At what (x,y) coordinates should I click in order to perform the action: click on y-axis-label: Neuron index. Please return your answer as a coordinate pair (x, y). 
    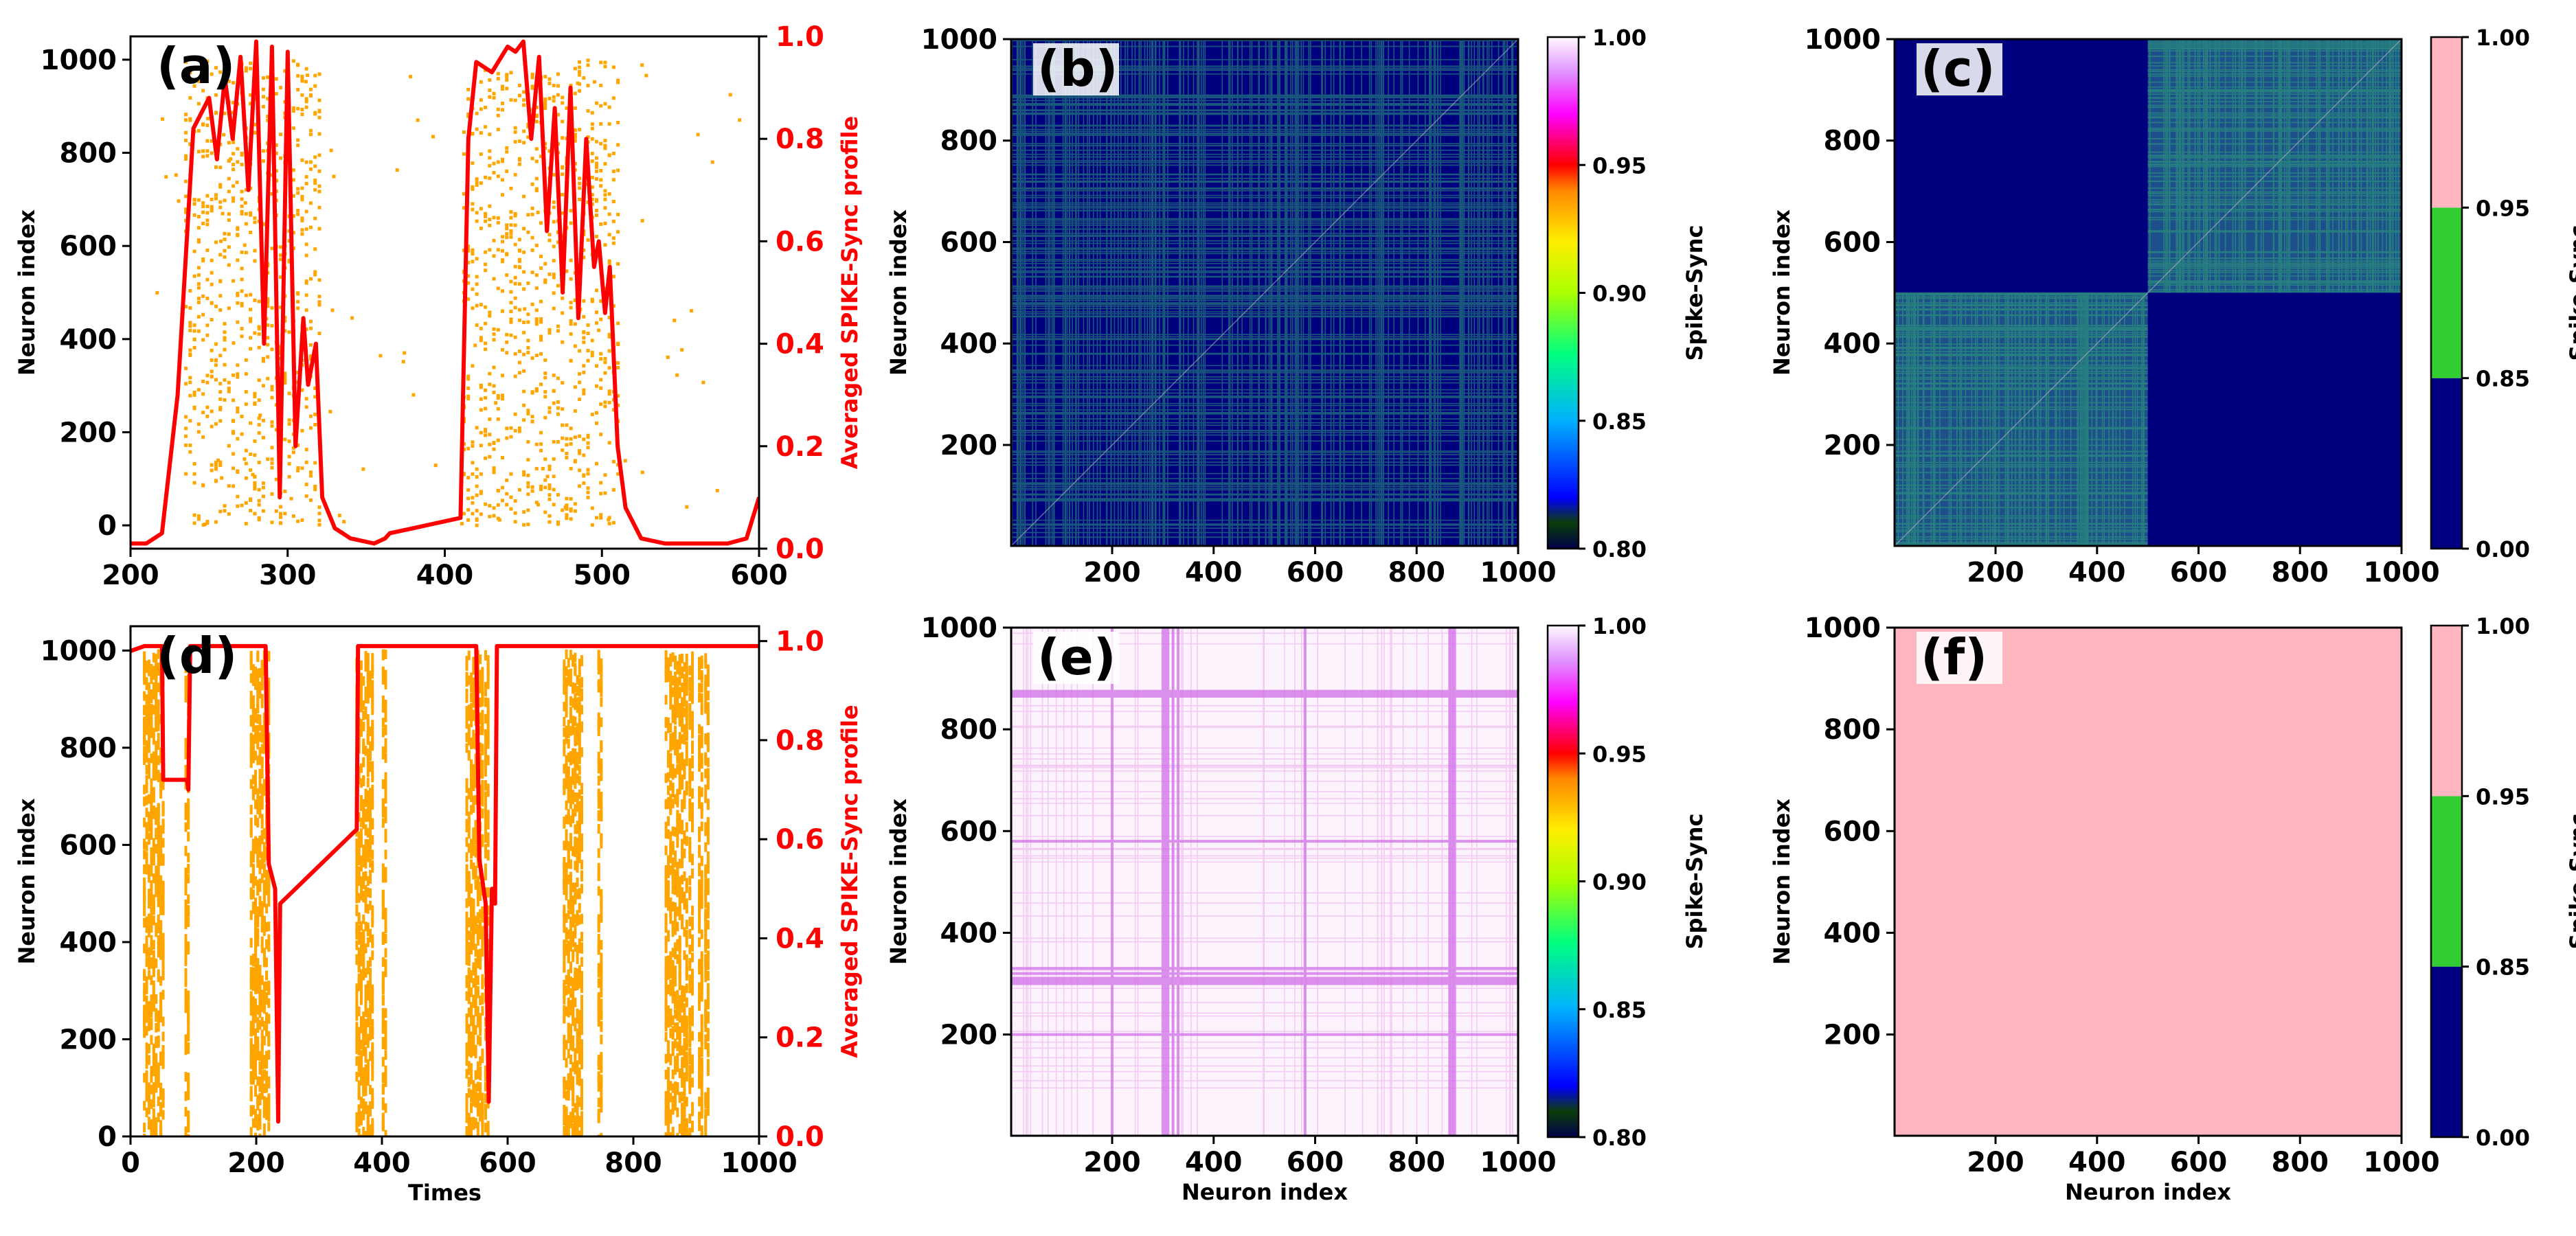
    Looking at the image, I should click on (898, 292).